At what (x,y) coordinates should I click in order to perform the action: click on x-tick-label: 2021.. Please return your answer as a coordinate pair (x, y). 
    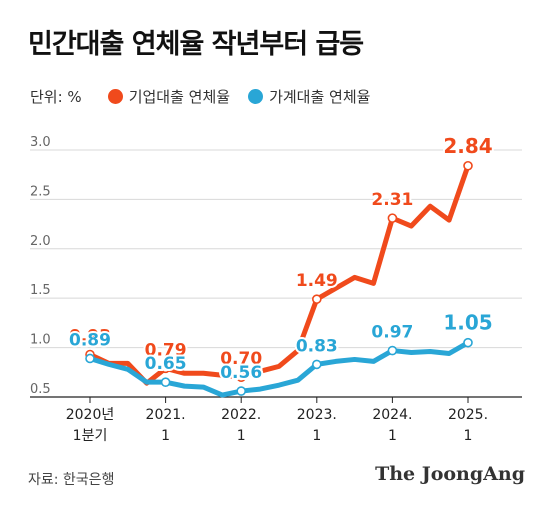
    Looking at the image, I should click on (166, 415).